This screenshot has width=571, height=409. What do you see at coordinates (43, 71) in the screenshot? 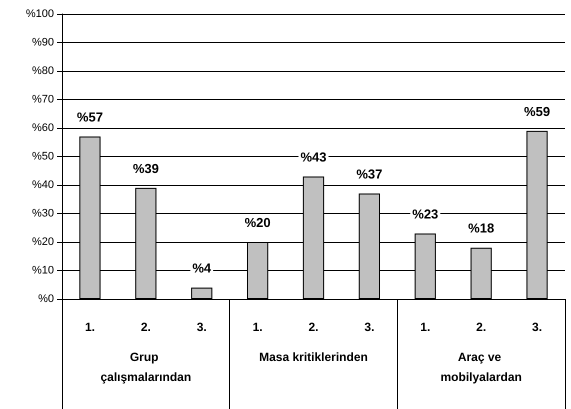
I see `y-tick-label: %80` at bounding box center [43, 71].